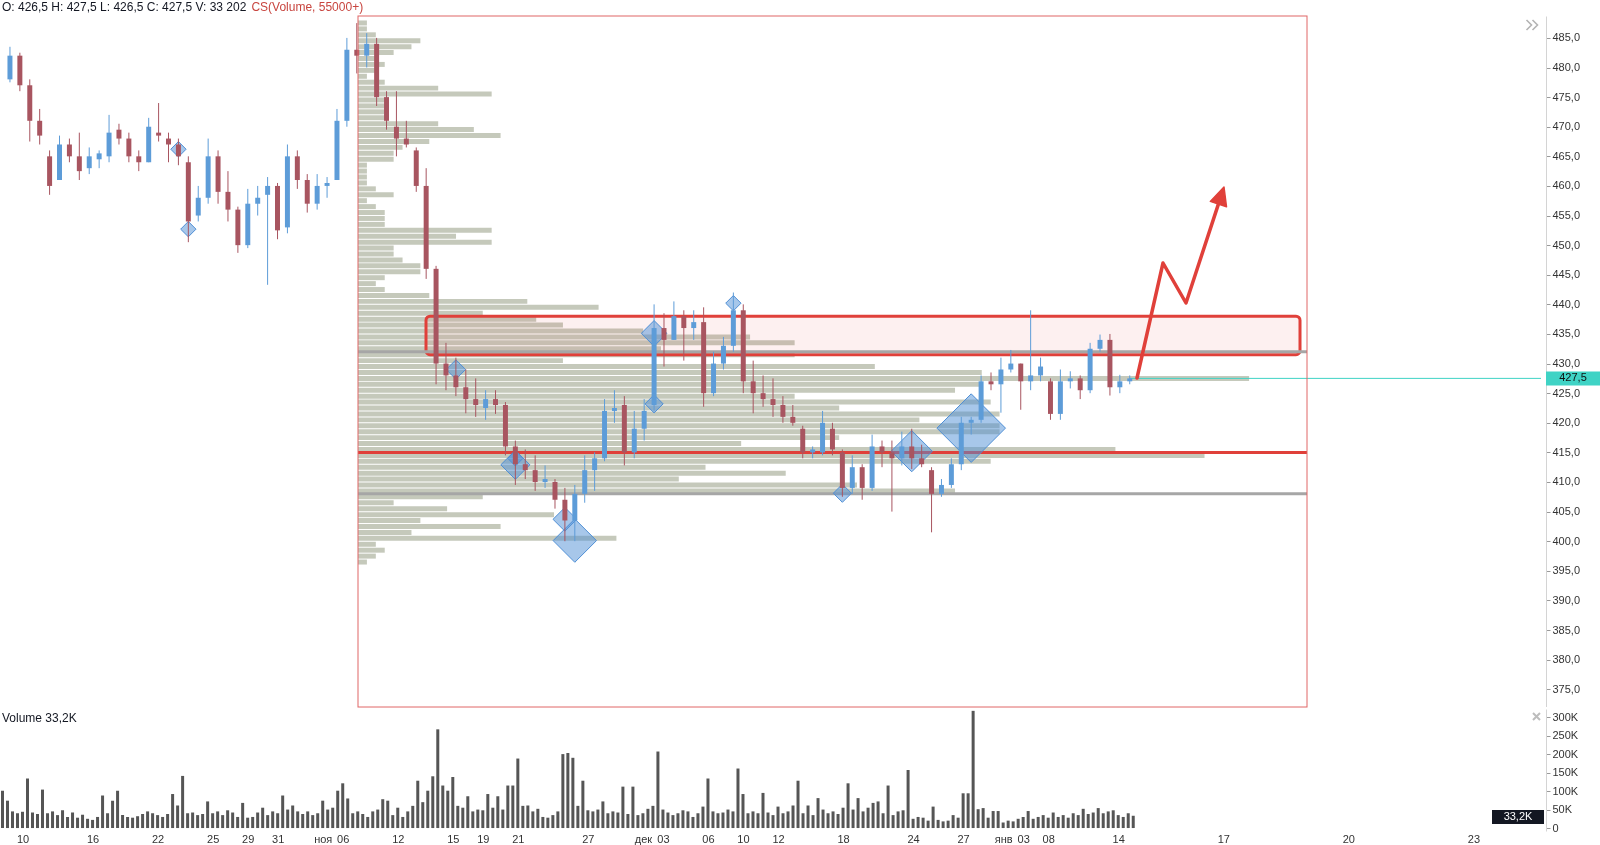  Describe the element at coordinates (1566, 481) in the screenshot. I see `y-tick-label: 410,0` at that location.